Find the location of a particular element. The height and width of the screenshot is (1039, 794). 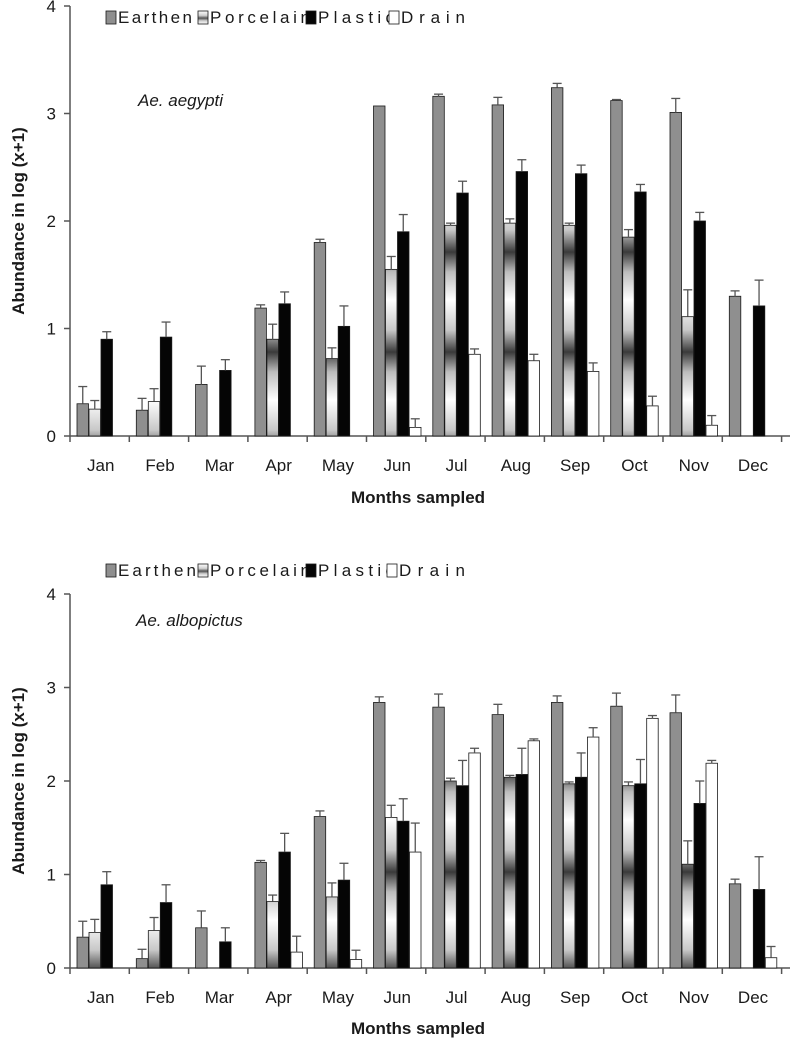

bar-plastic-mar is located at coordinates (225, 403).